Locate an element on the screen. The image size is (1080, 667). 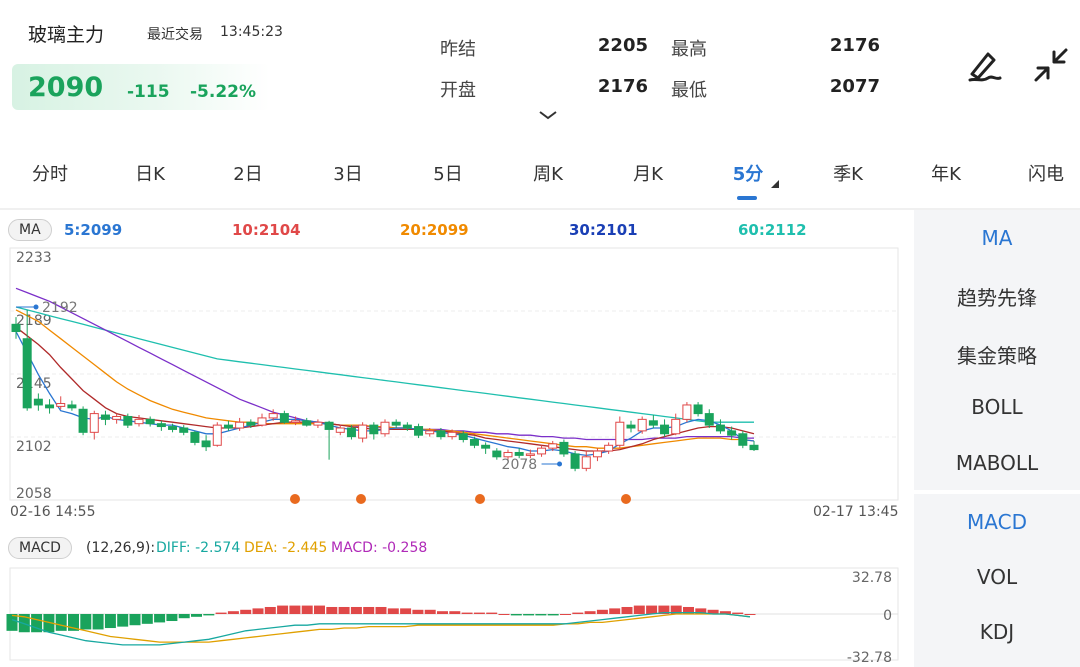
price-axis-label: 2102 is located at coordinates (34, 447).